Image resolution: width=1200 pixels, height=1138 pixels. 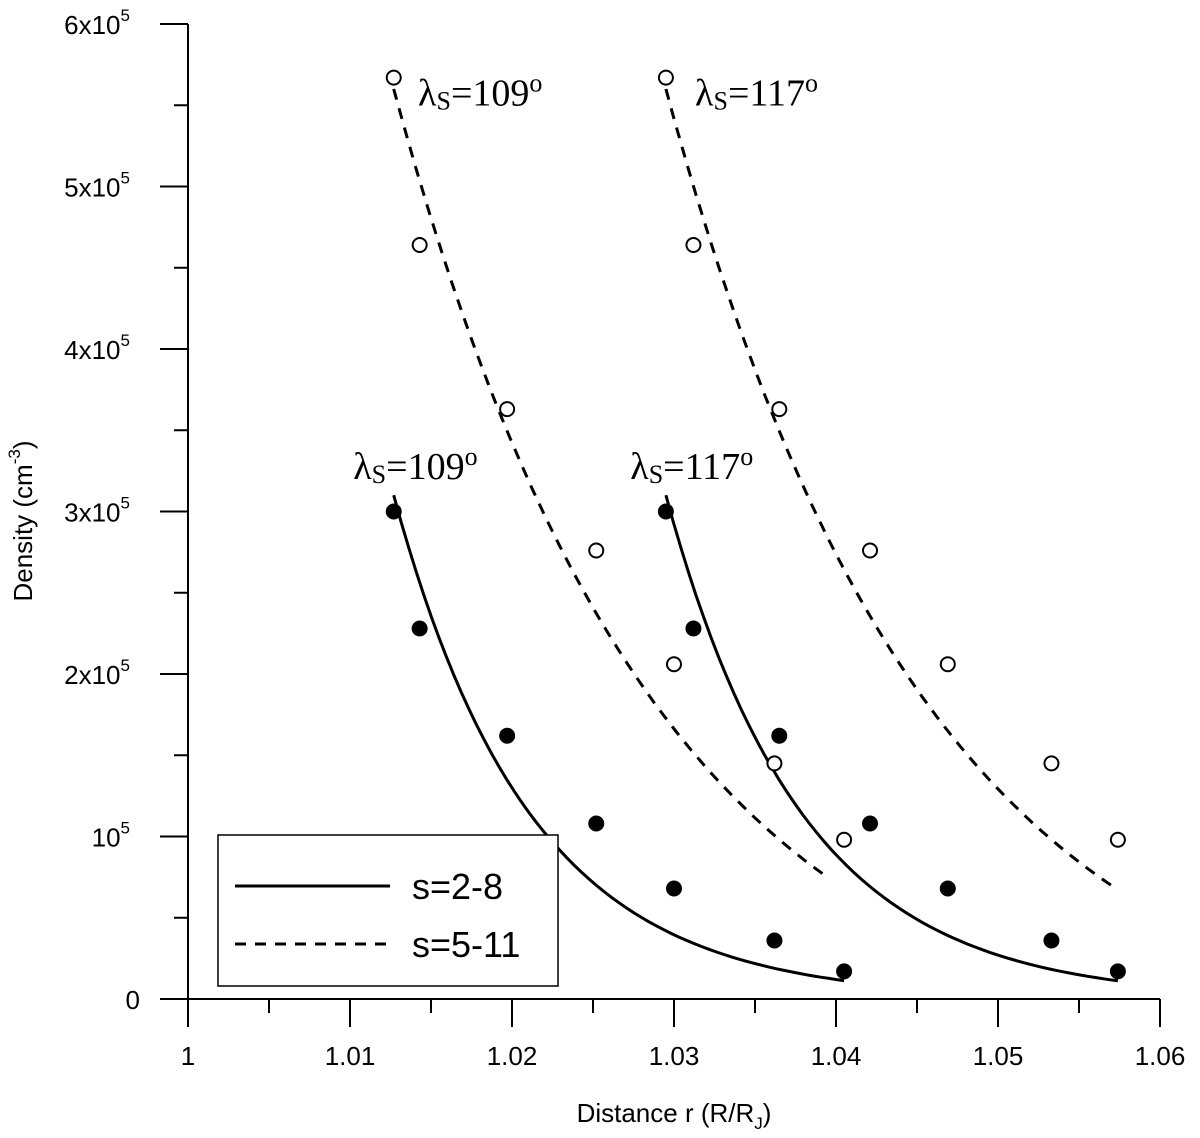 What do you see at coordinates (674, 1056) in the screenshot?
I see `x-tick-label: 1.03` at bounding box center [674, 1056].